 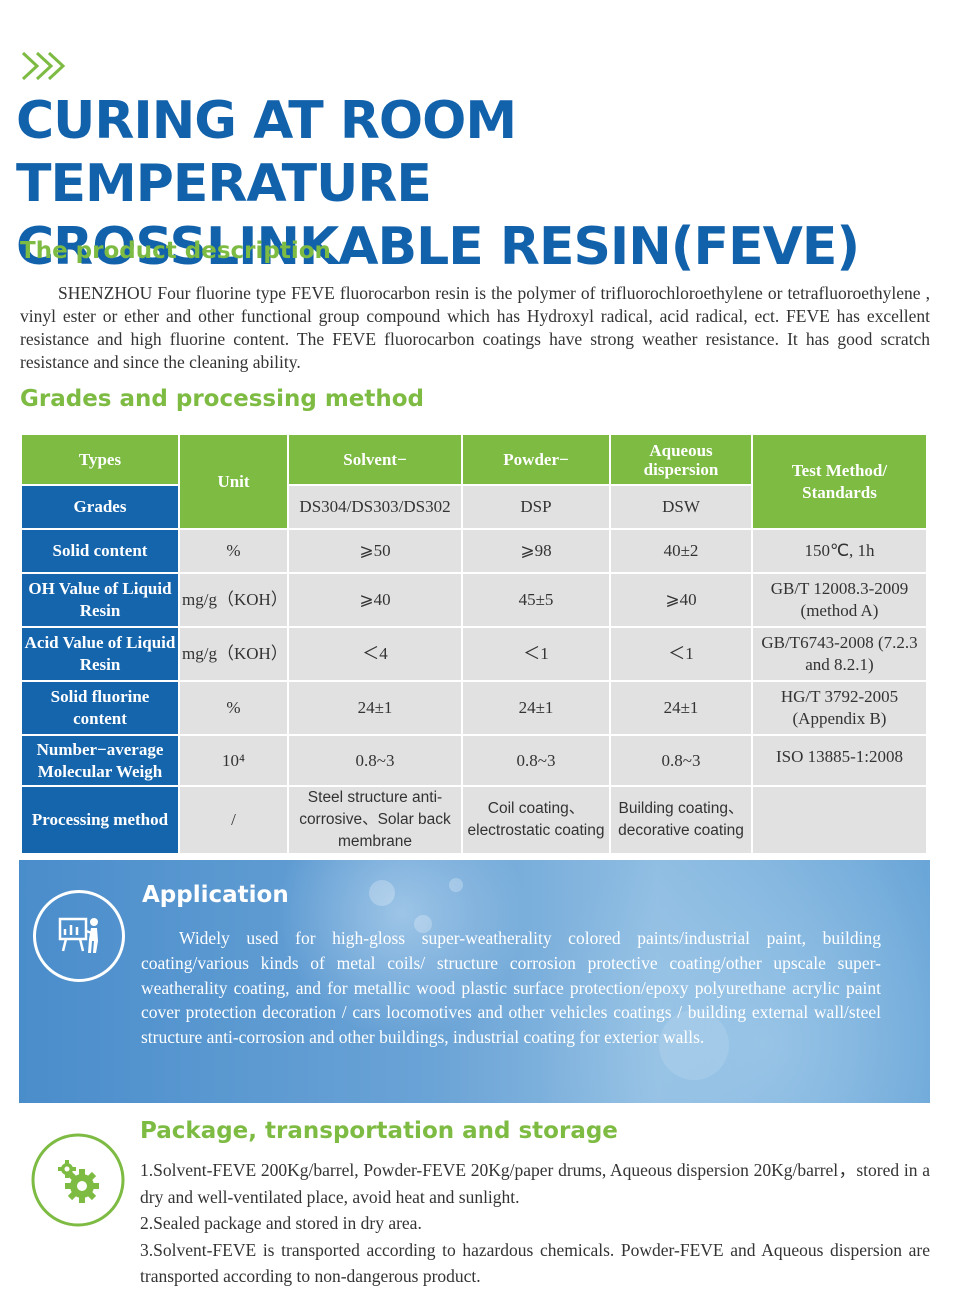 I want to click on header-types: Types, so click(x=100, y=459).